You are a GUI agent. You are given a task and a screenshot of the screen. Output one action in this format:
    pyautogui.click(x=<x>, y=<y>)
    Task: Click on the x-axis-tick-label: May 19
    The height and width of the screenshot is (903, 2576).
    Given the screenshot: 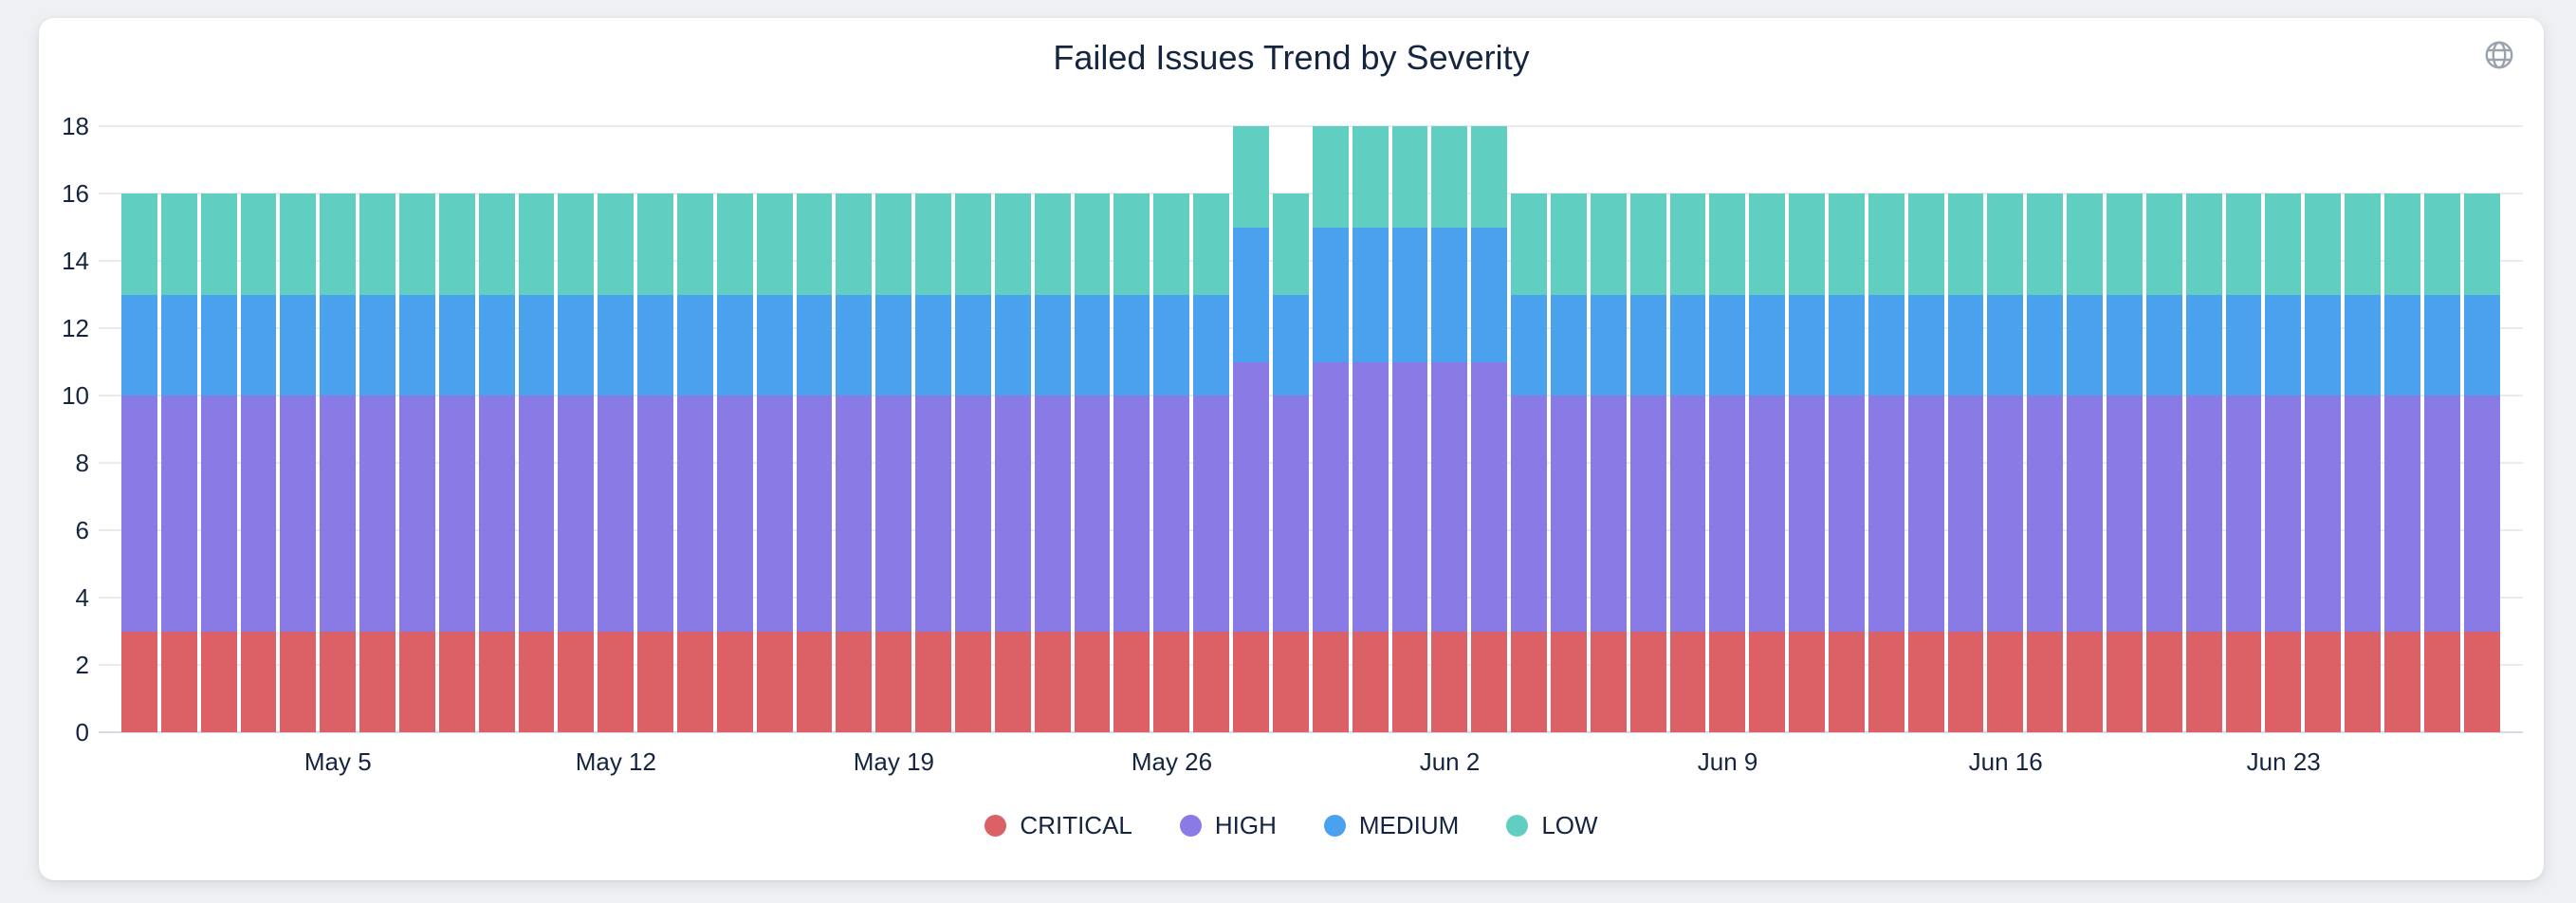 What is the action you would take?
    pyautogui.click(x=894, y=761)
    